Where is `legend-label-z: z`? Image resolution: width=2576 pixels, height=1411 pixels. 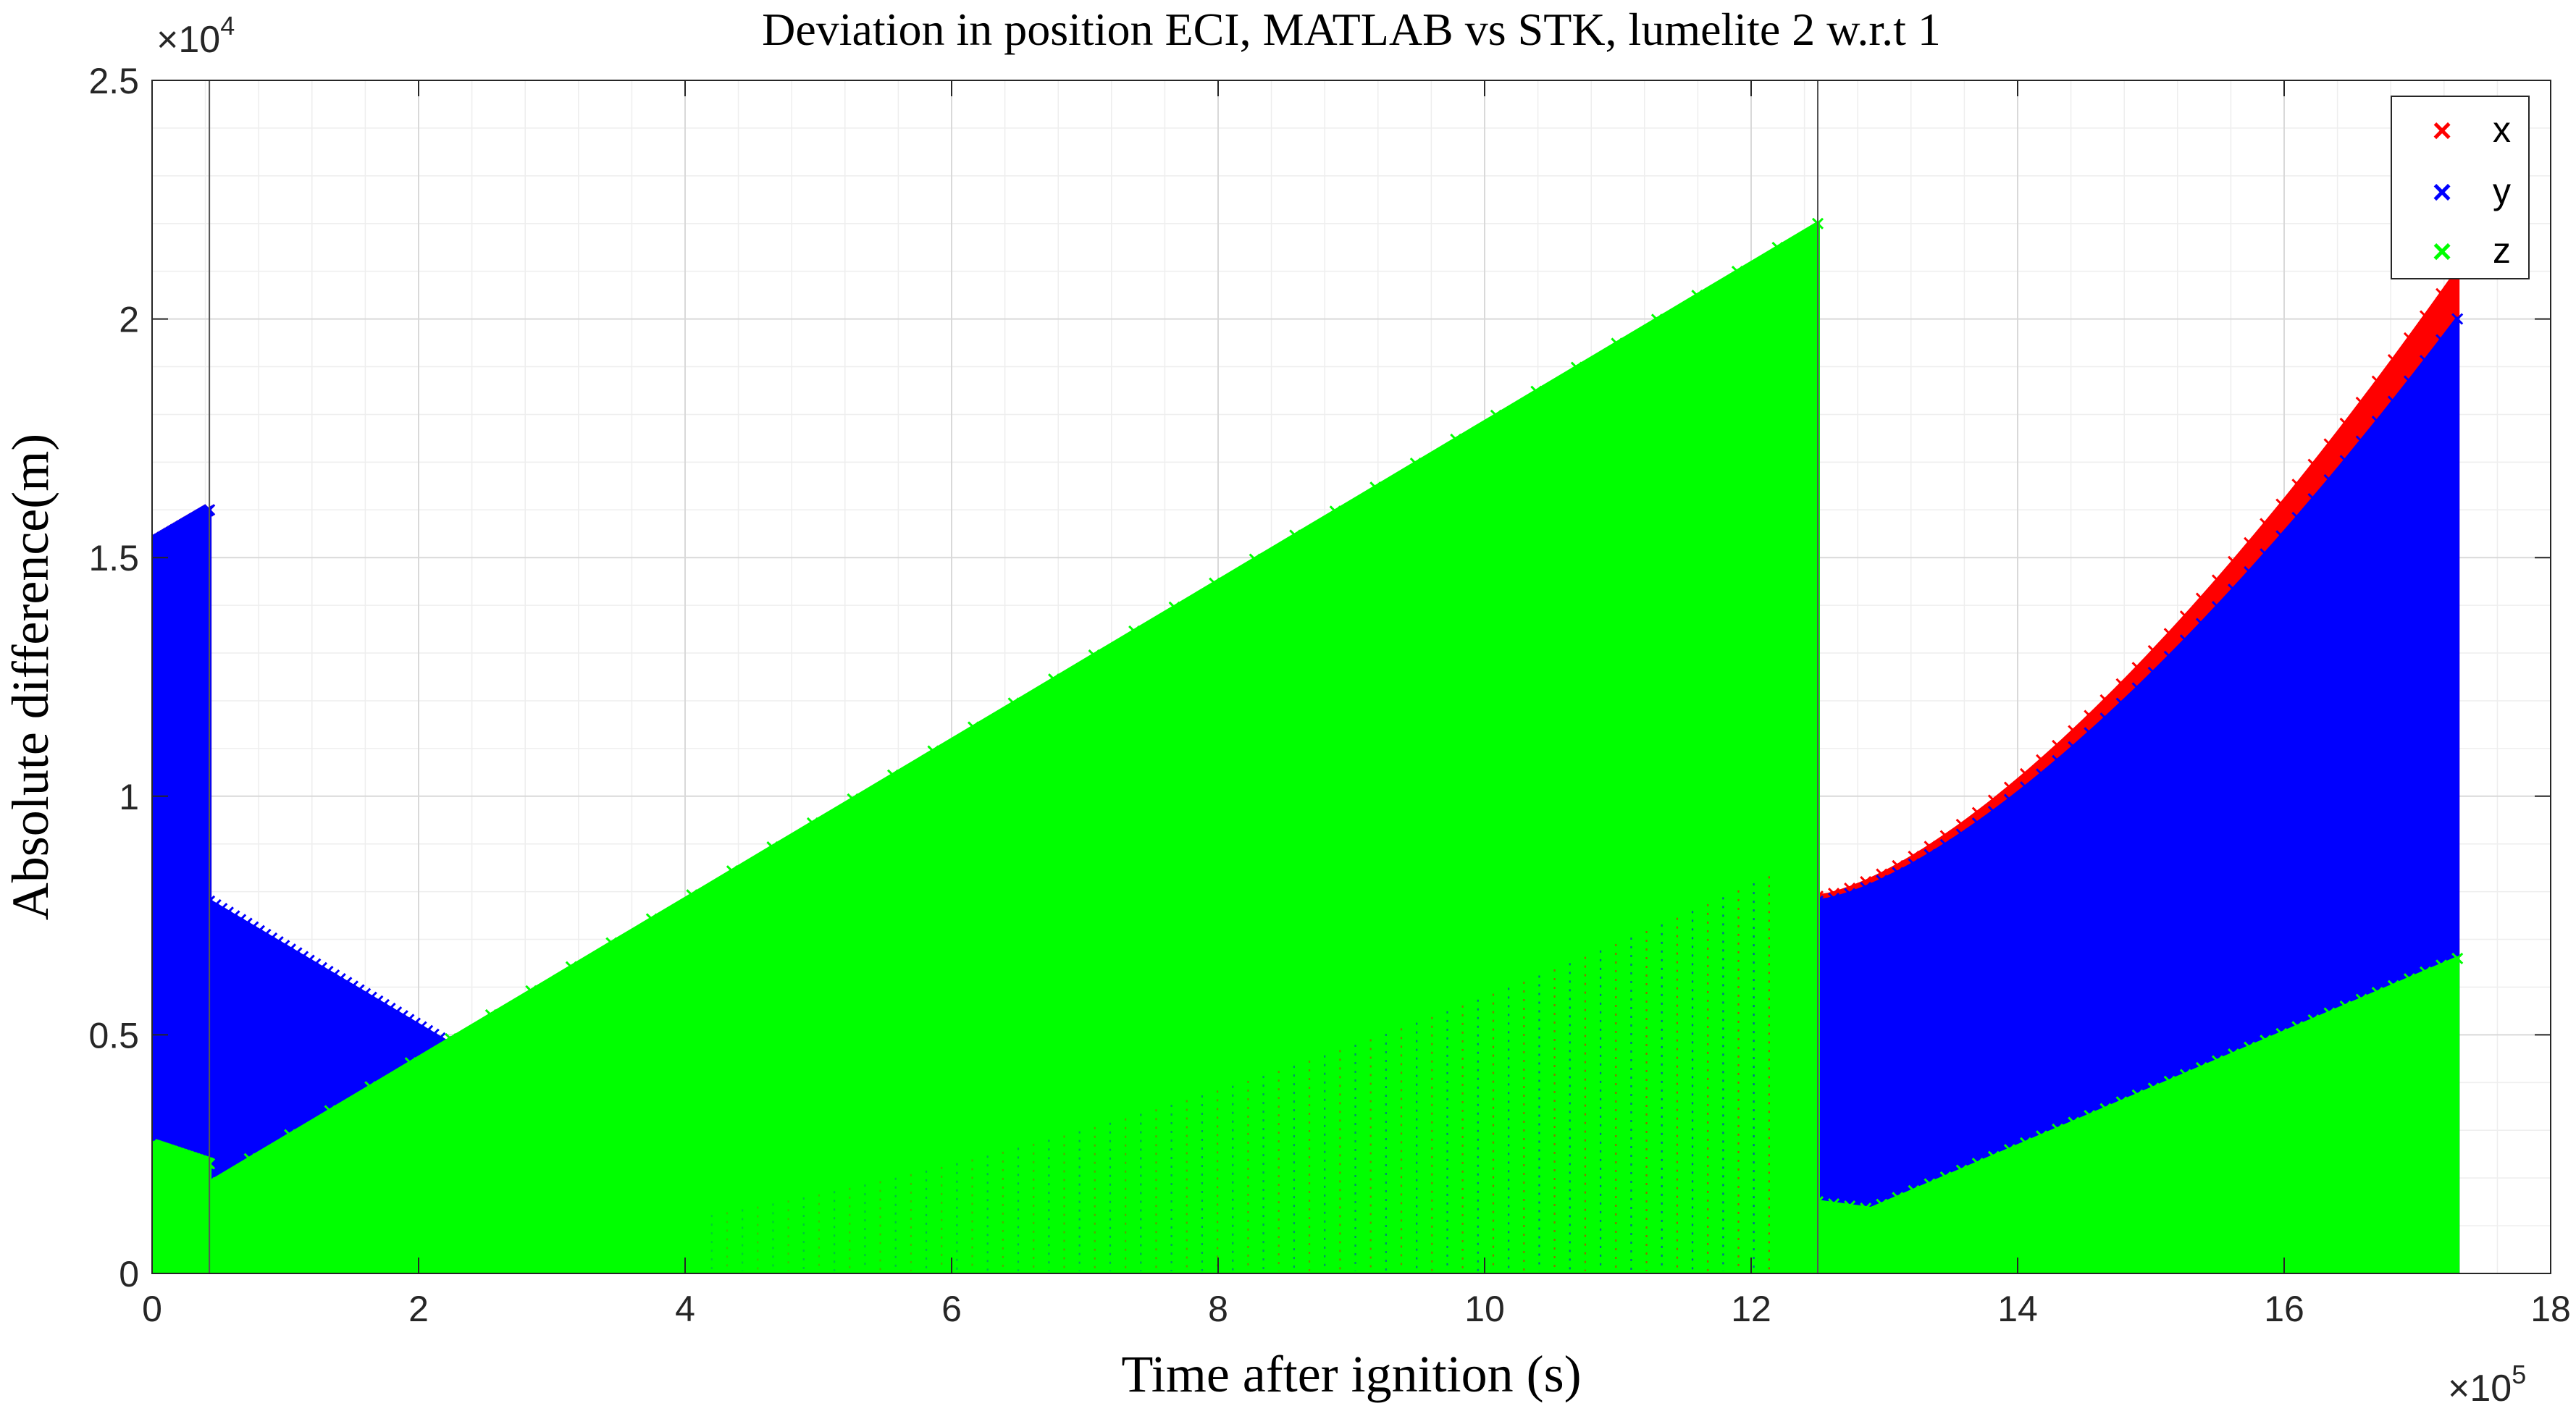 legend-label-z: z is located at coordinates (2502, 250).